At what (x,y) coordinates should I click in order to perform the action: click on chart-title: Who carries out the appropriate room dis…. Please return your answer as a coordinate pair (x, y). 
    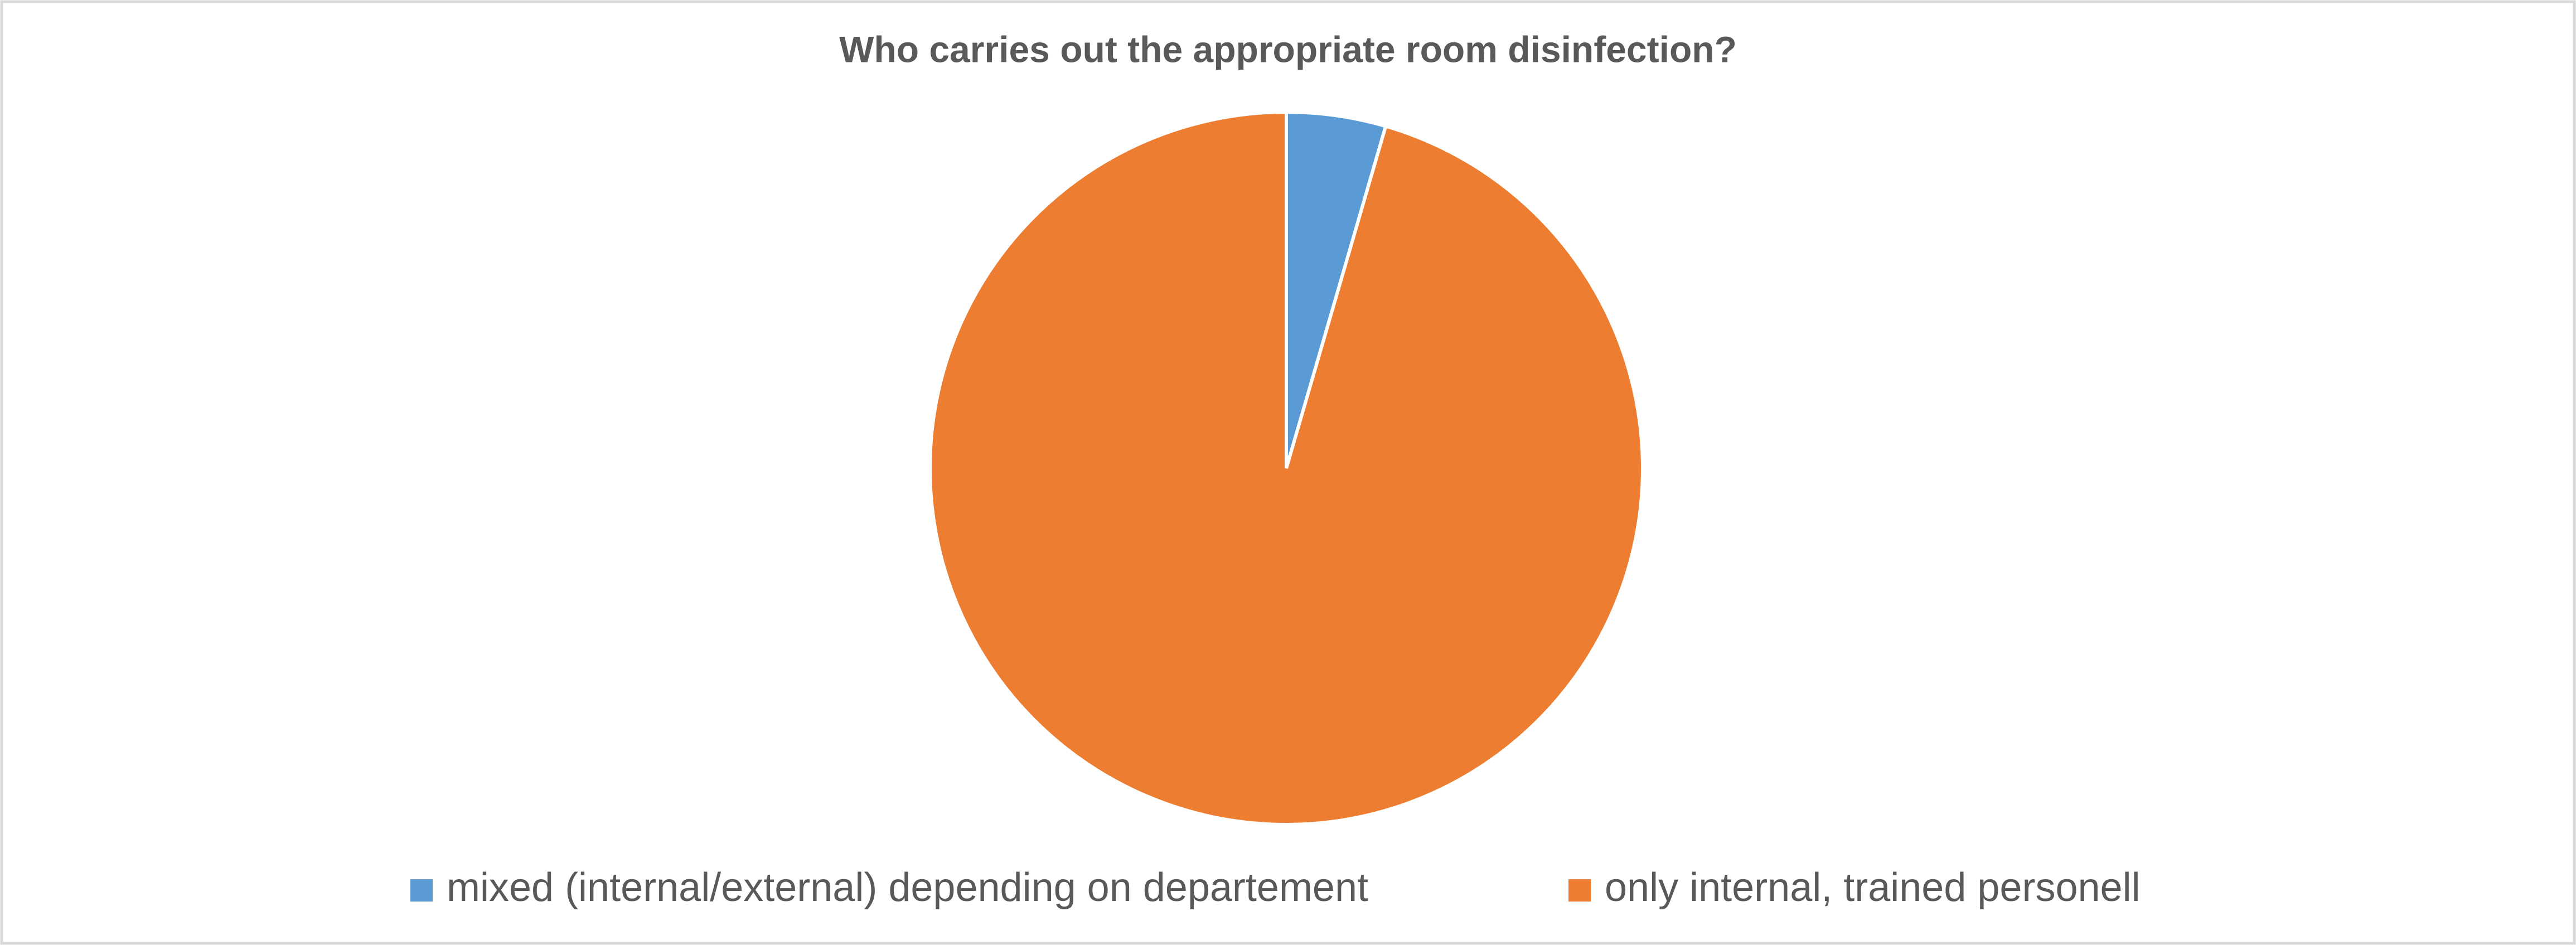
    Looking at the image, I should click on (1288, 49).